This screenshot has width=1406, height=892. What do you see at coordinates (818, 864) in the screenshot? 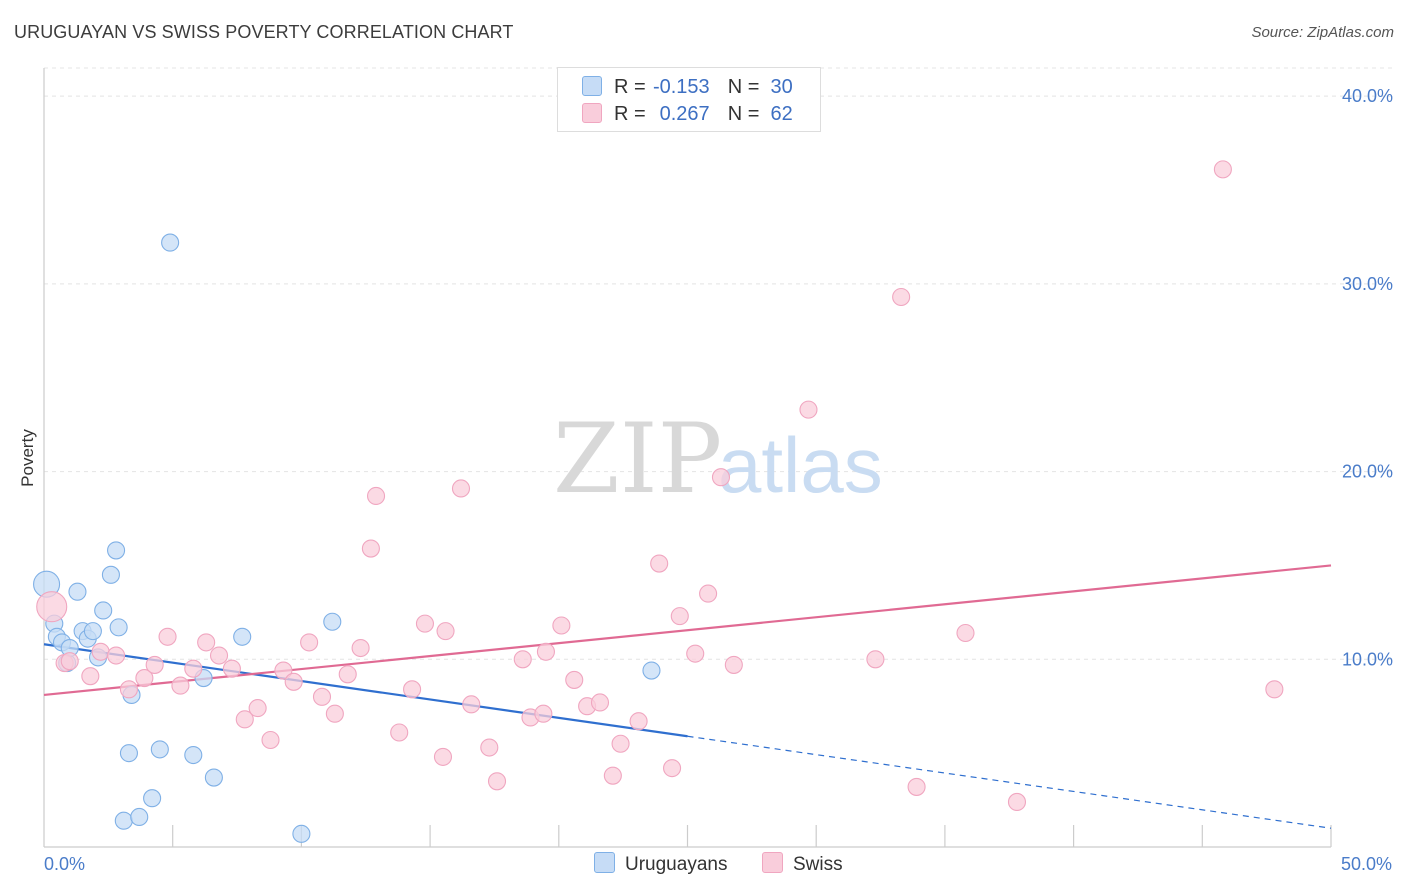
I see `series-label-swiss: Swiss` at bounding box center [818, 864].